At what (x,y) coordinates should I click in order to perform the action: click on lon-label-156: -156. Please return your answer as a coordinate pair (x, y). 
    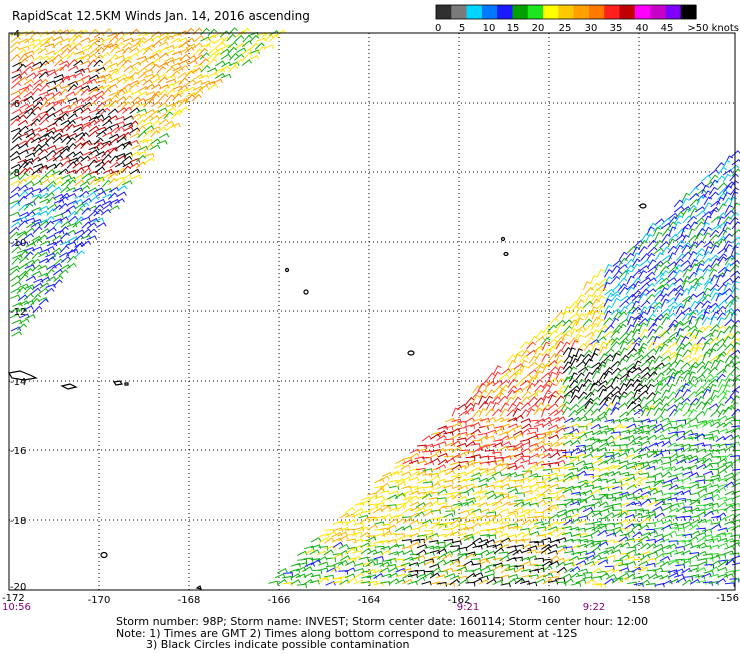
    Looking at the image, I should click on (727, 598).